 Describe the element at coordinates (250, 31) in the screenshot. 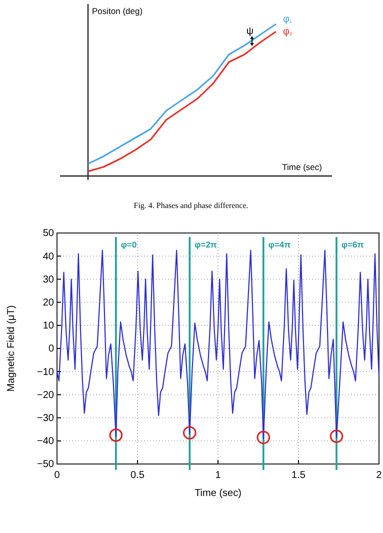

I see `annotation: ψ` at that location.